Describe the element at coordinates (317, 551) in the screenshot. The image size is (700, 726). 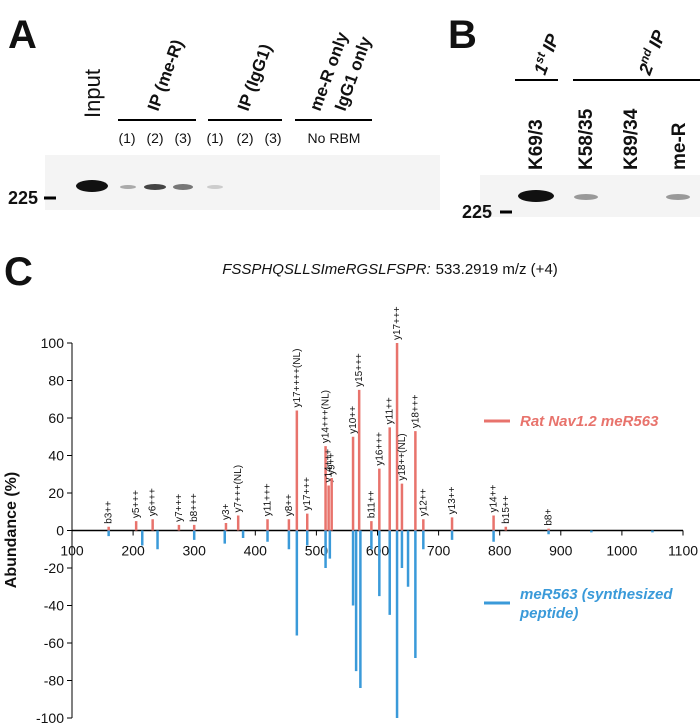
I see `x-tick-label: 500` at that location.